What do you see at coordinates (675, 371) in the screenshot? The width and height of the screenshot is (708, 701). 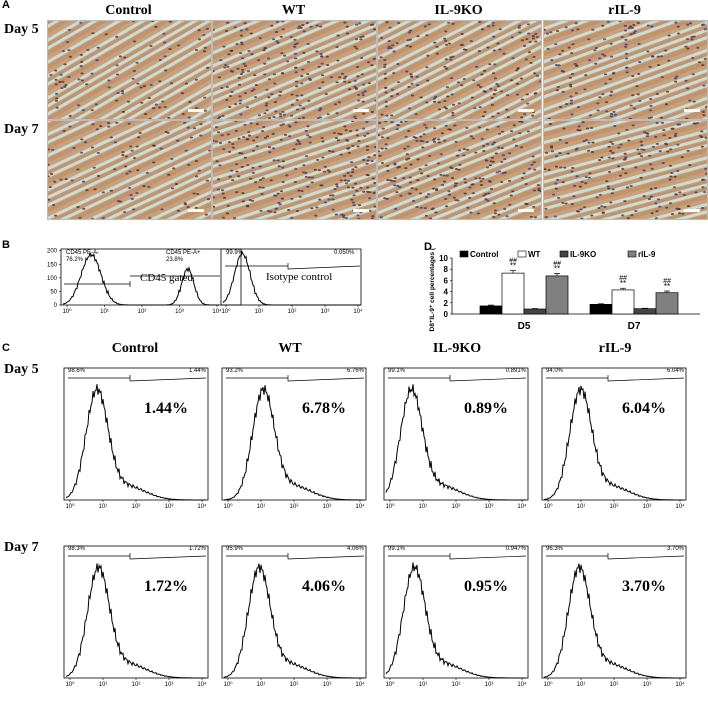 I see `gate-right-percent: 6.04%` at bounding box center [675, 371].